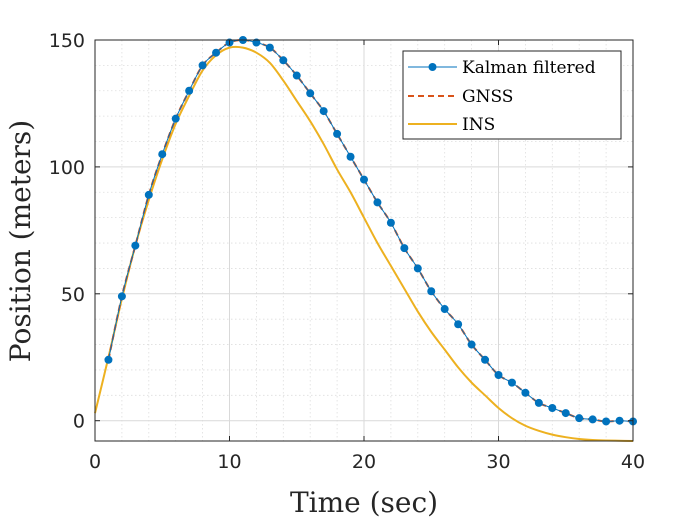  What do you see at coordinates (95, 462) in the screenshot?
I see `x-tick-label: 0` at bounding box center [95, 462].